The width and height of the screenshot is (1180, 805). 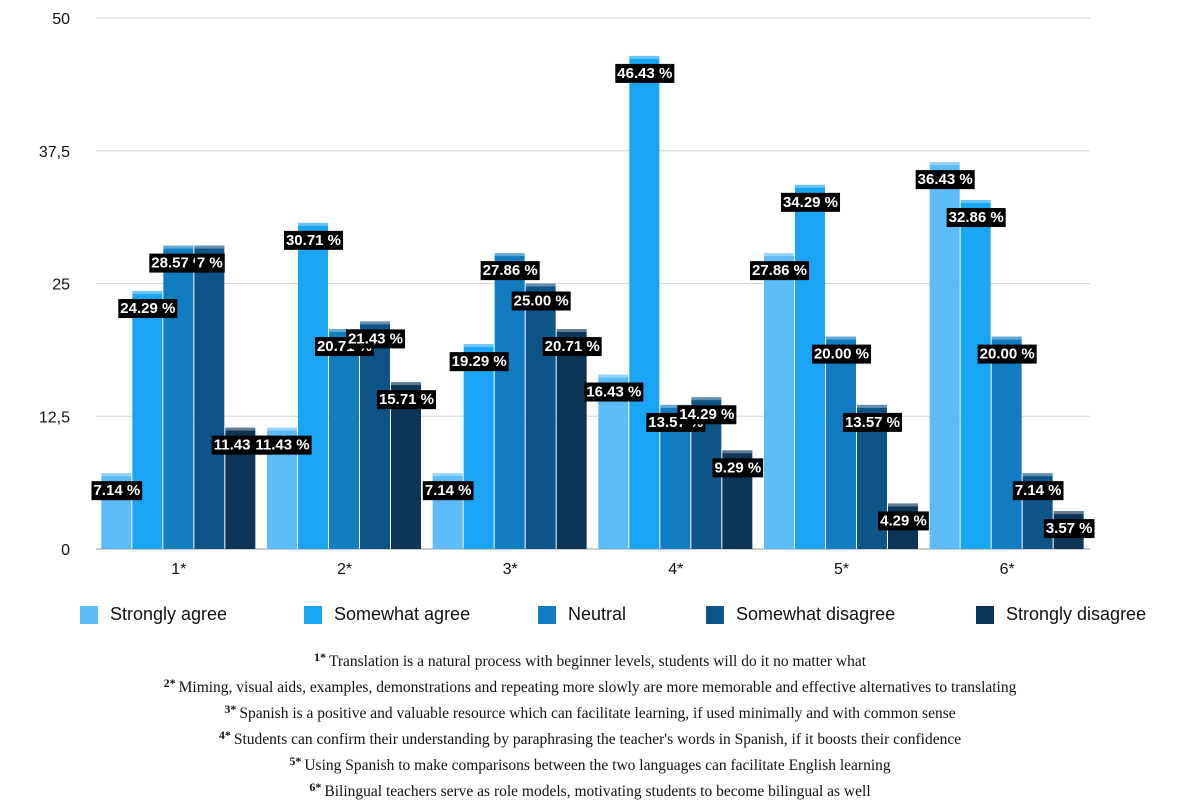 What do you see at coordinates (315, 787) in the screenshot?
I see `footnote-mark: 6*` at bounding box center [315, 787].